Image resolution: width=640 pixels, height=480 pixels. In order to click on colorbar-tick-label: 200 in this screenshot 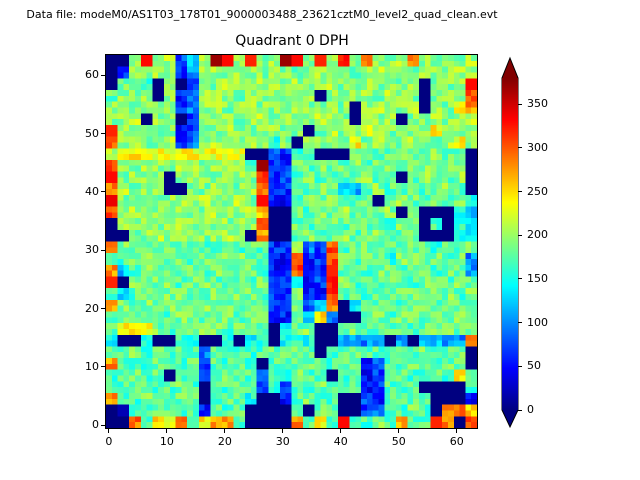, I will do `click(537, 235)`.